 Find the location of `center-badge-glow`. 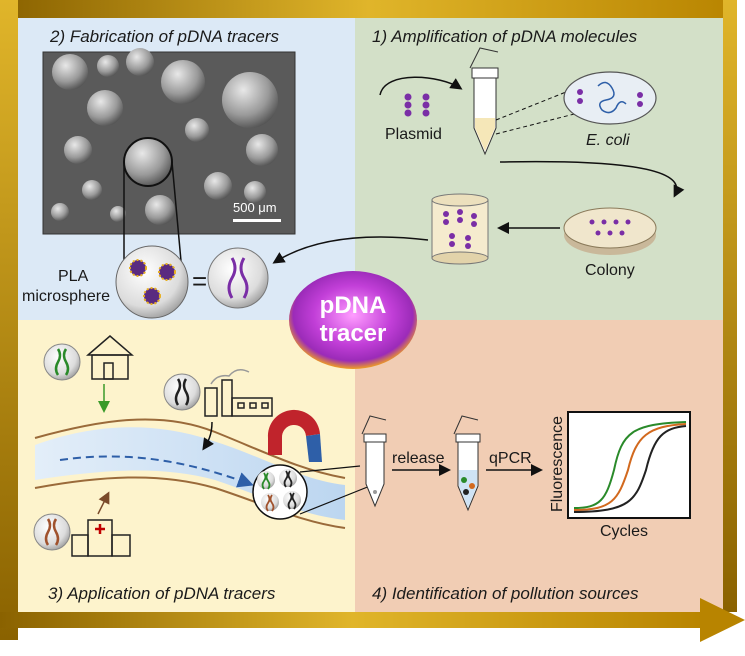

center-badge-glow is located at coordinates (353, 320).